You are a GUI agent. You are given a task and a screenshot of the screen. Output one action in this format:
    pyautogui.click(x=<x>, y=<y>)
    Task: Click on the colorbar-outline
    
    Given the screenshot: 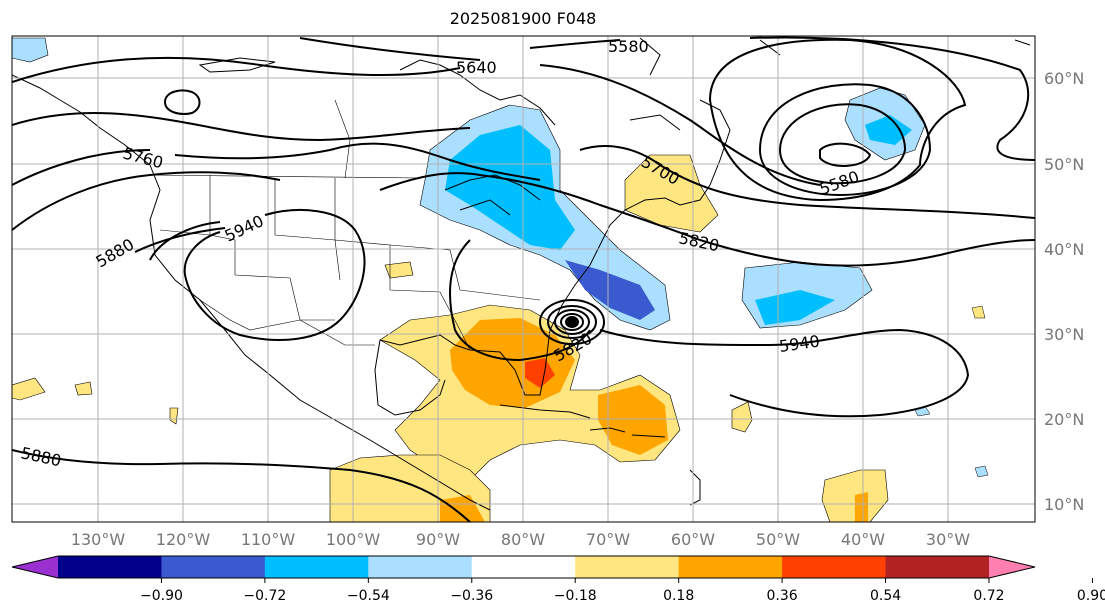 What is the action you would take?
    pyautogui.click(x=523, y=567)
    